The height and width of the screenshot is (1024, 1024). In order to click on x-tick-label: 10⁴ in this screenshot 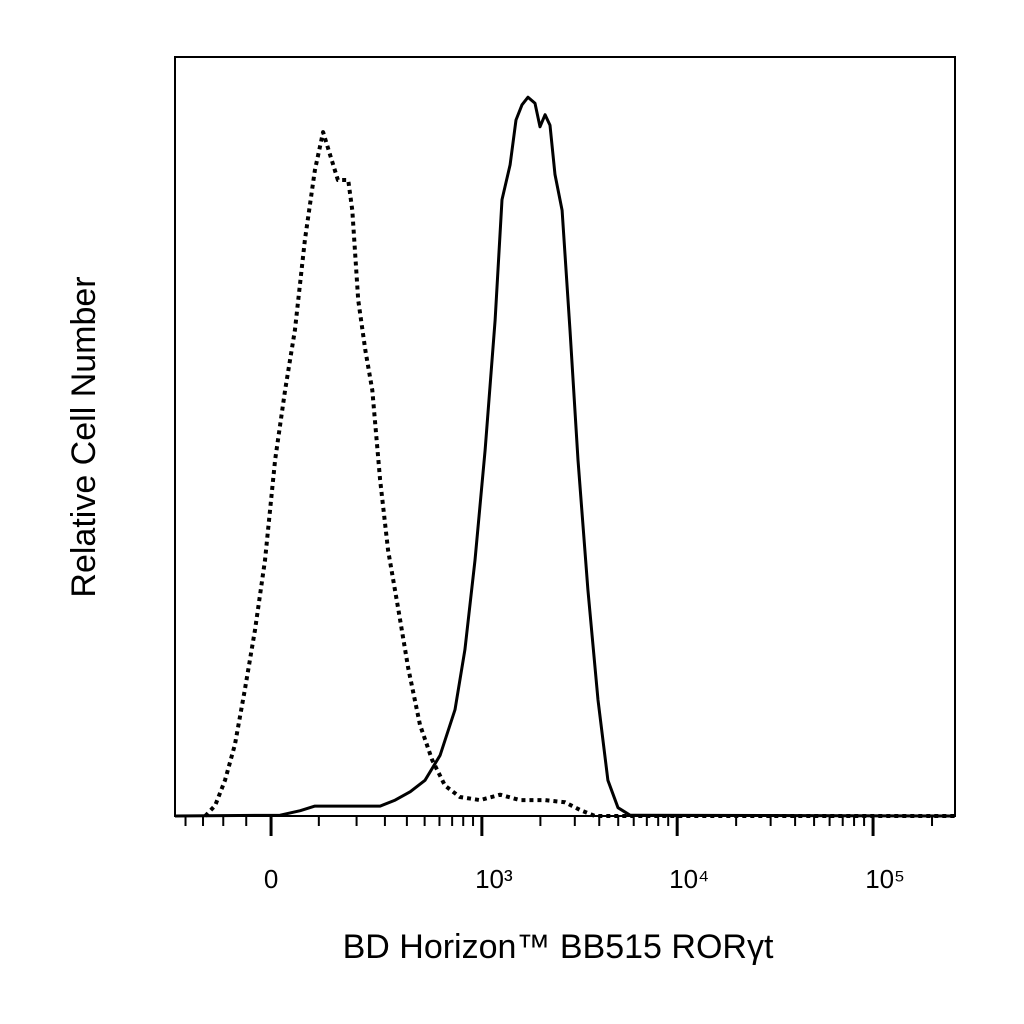, I will do `click(689, 879)`.